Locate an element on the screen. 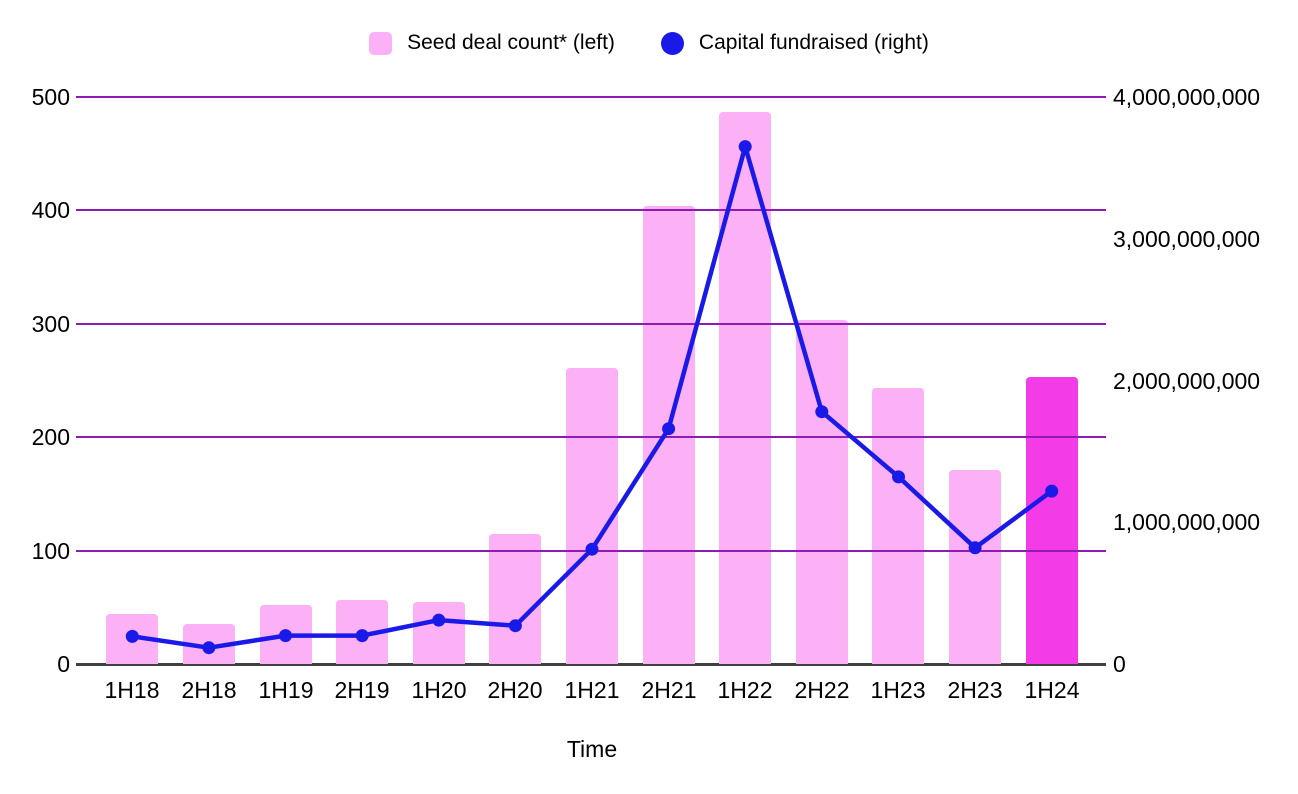  x-axis-title: Time is located at coordinates (592, 749).